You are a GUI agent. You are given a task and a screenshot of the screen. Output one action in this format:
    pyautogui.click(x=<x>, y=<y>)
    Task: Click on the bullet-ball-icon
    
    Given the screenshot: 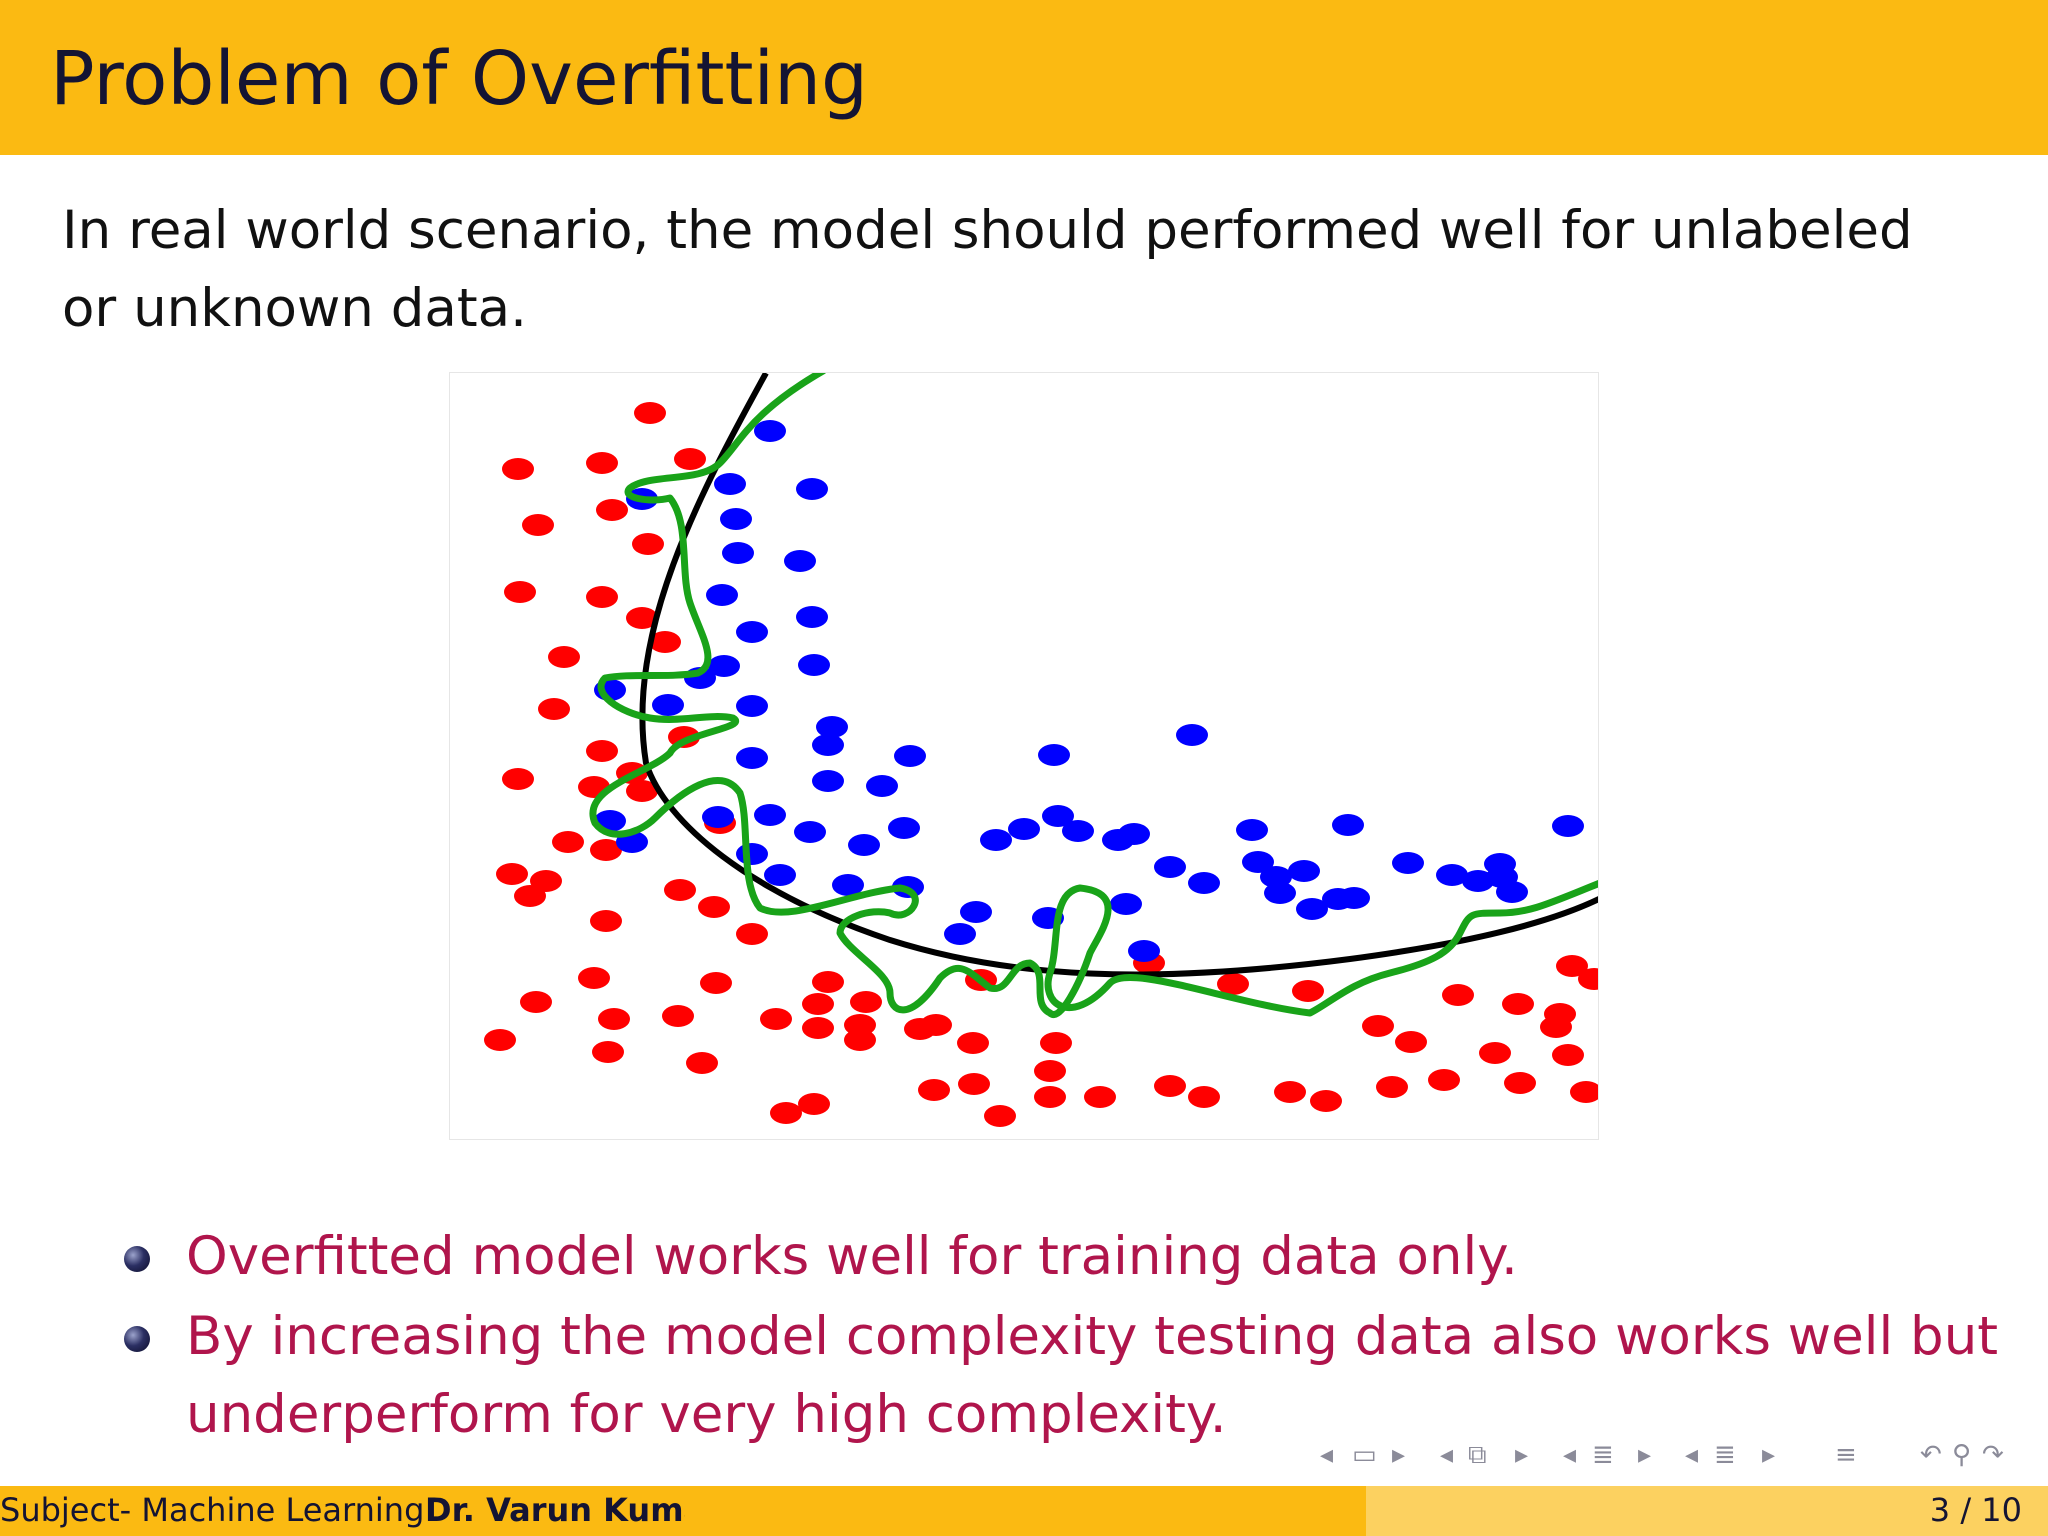 What is the action you would take?
    pyautogui.click(x=137, y=1259)
    